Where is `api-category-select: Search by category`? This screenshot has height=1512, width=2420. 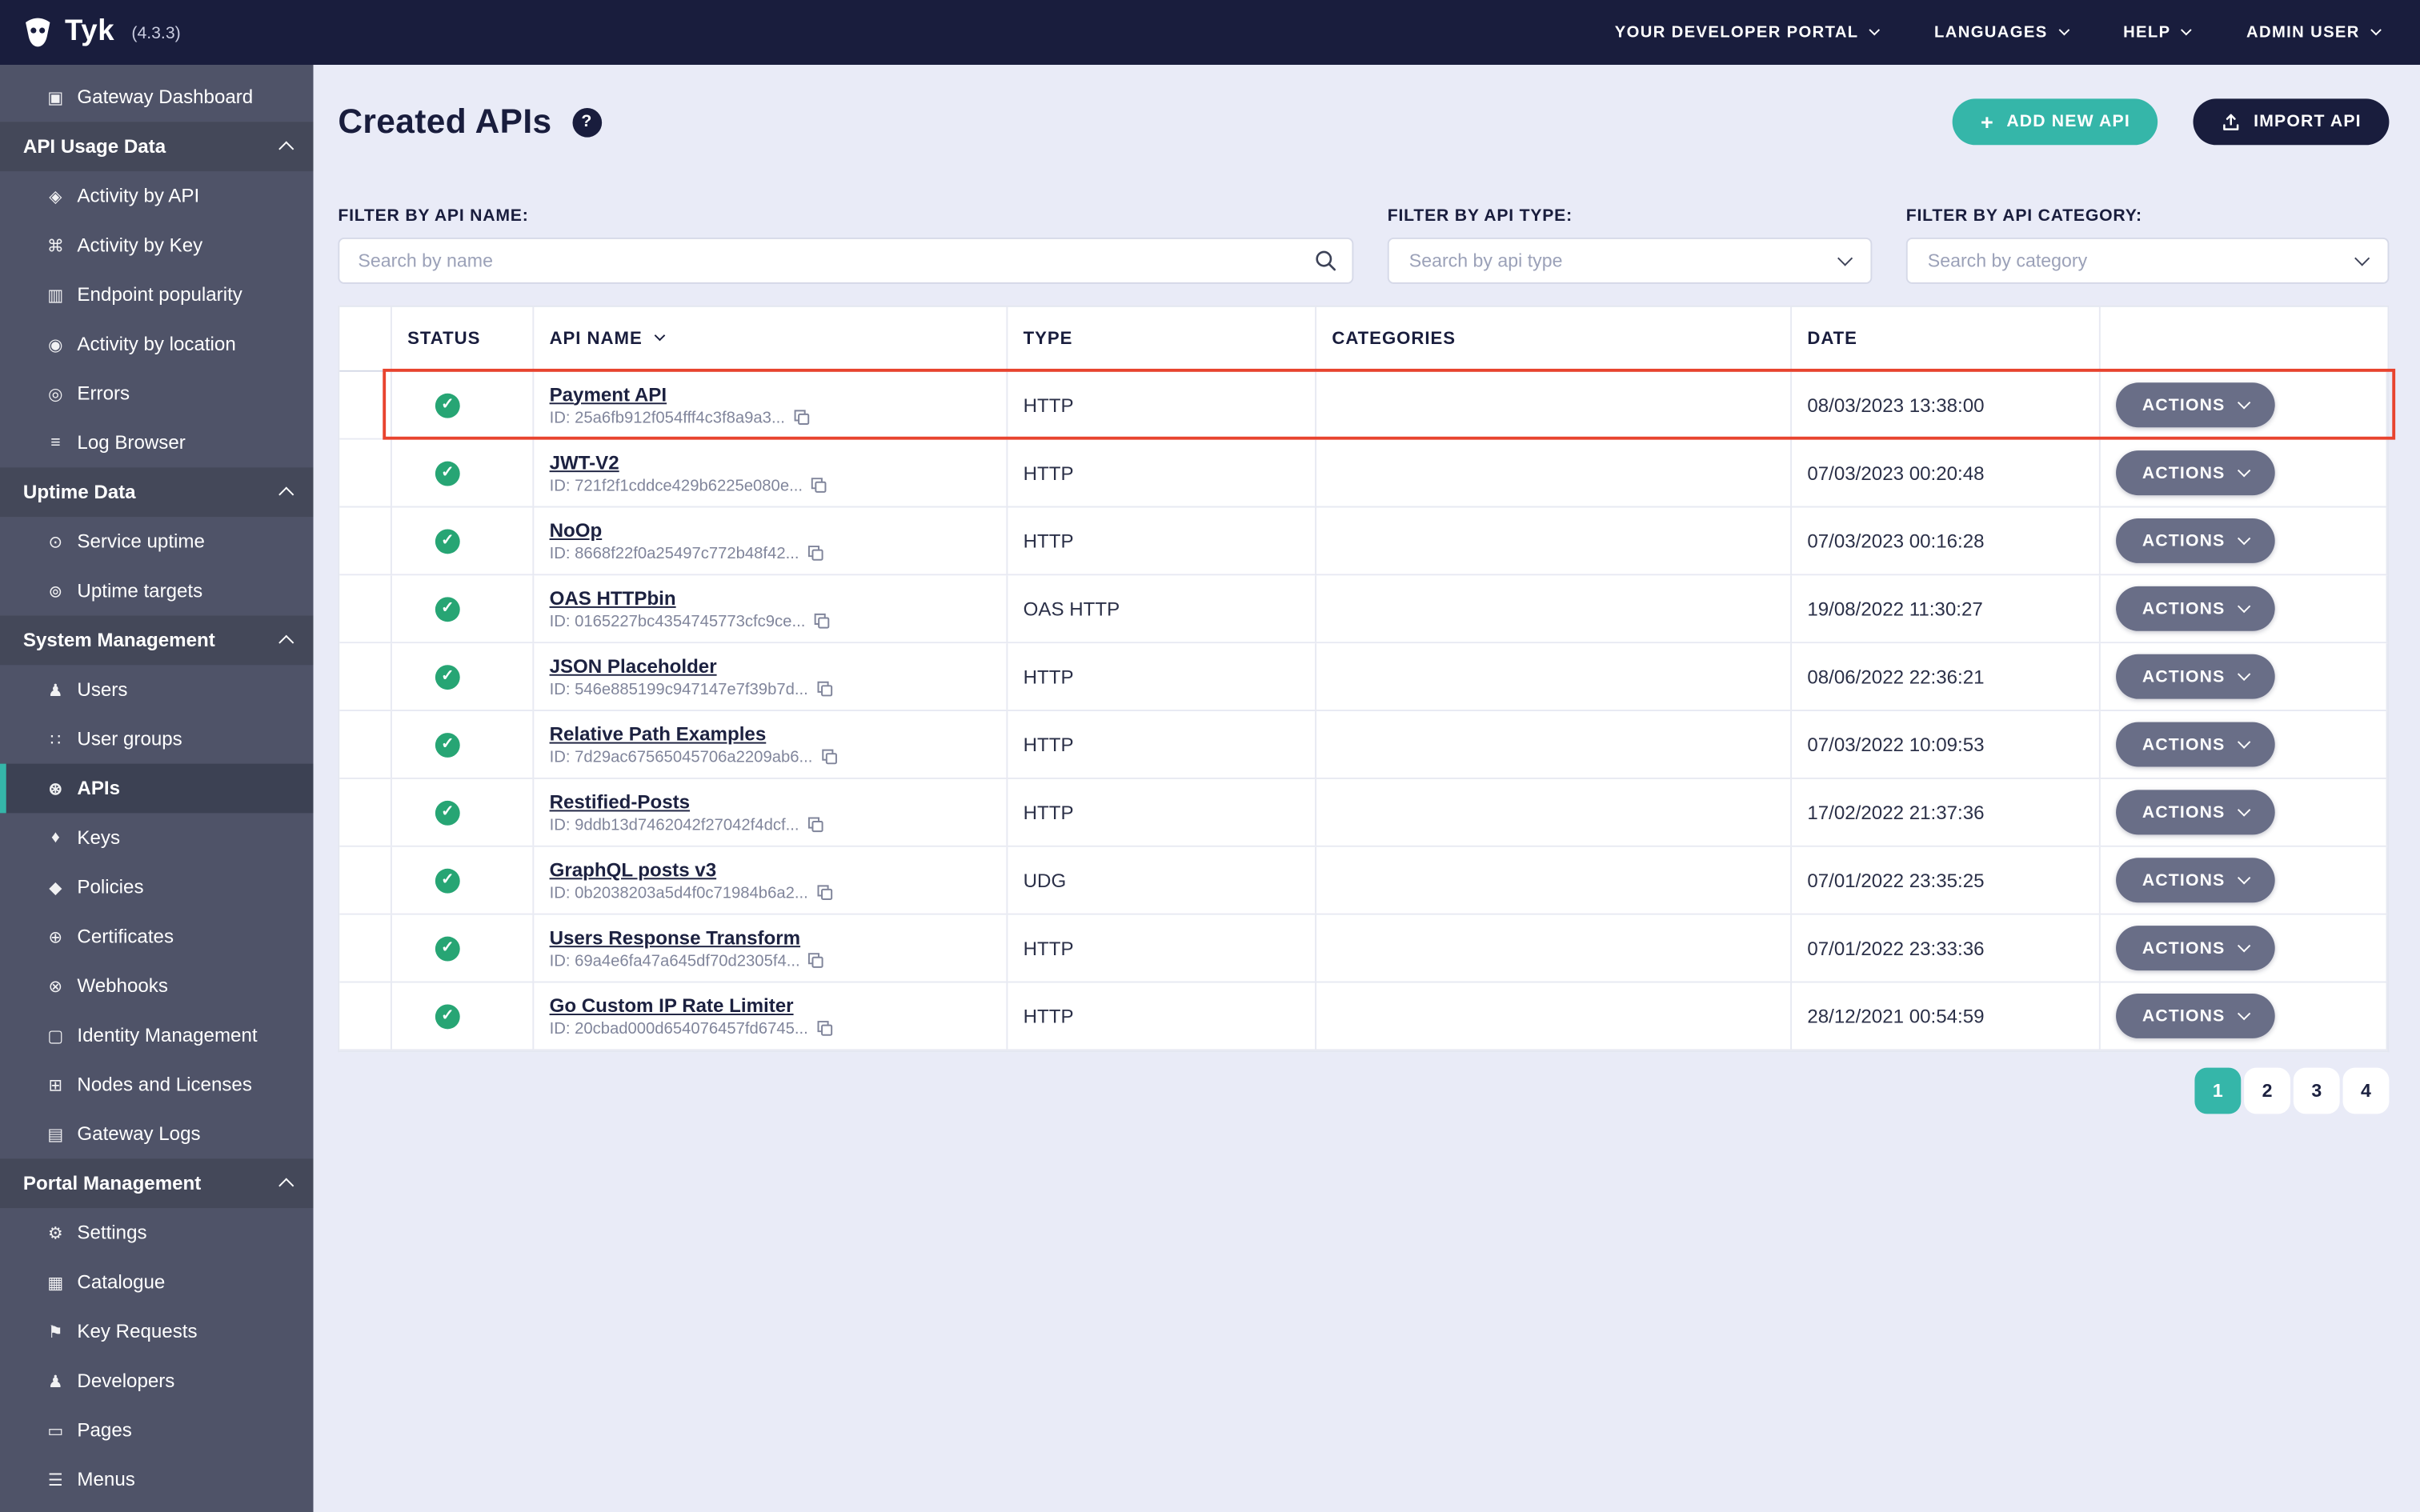 api-category-select: Search by category is located at coordinates (2147, 261).